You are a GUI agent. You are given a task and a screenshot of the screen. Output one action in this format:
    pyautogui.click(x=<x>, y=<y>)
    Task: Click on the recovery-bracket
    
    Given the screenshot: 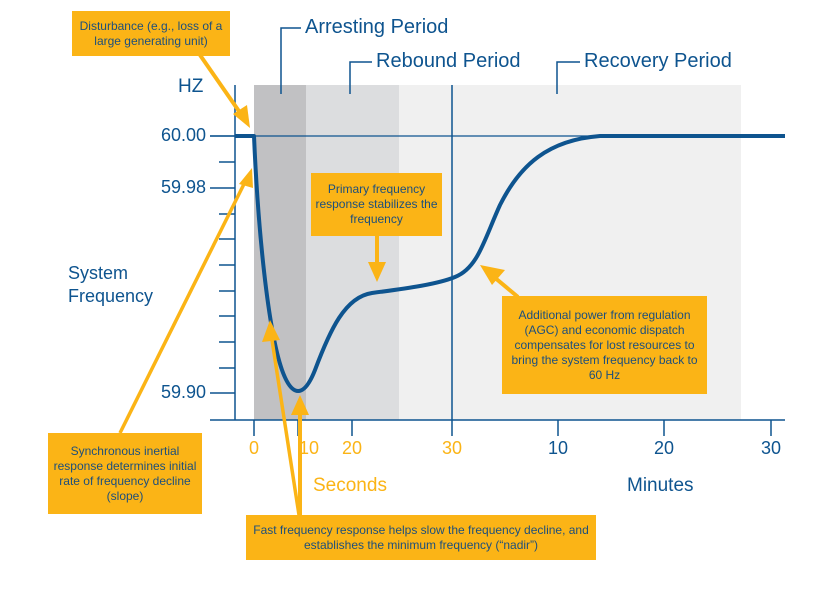 What is the action you would take?
    pyautogui.click(x=568, y=77)
    